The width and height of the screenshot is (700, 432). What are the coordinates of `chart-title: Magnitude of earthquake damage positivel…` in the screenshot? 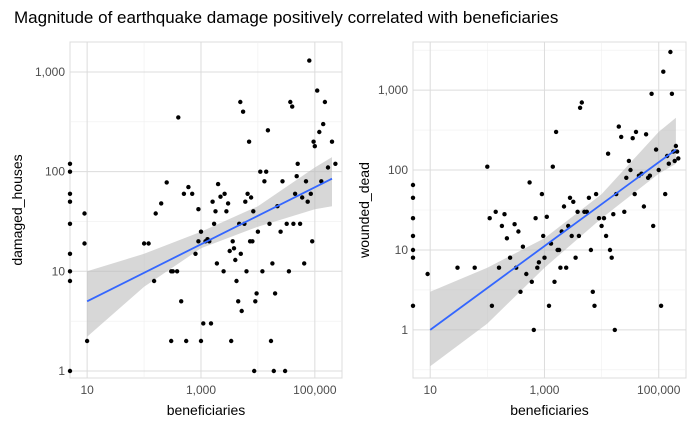 It's located at (286, 17).